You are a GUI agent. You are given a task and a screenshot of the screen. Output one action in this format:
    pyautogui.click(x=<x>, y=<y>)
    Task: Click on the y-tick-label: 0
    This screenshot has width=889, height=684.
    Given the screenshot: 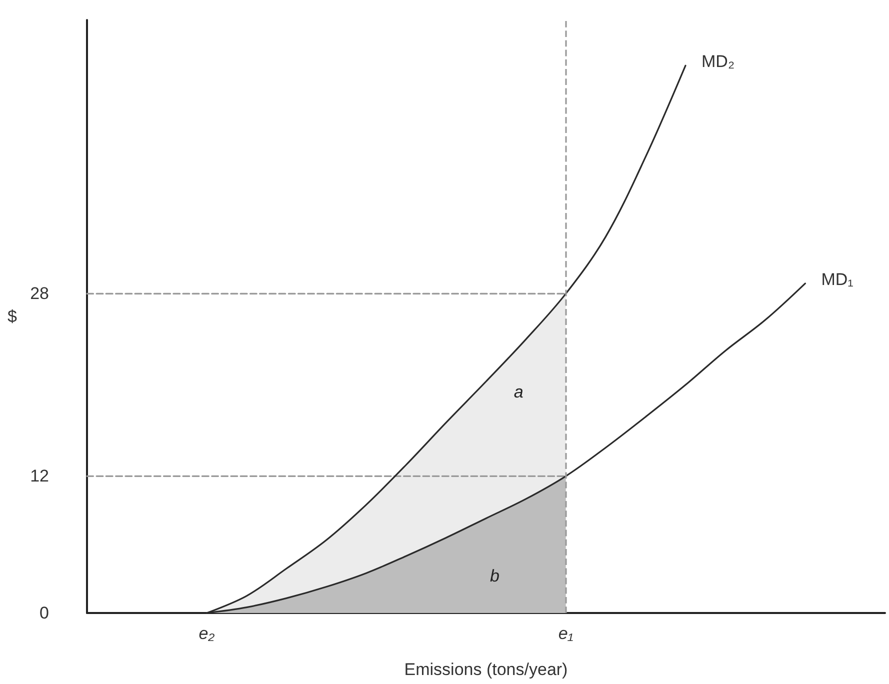 What is the action you would take?
    pyautogui.click(x=44, y=613)
    